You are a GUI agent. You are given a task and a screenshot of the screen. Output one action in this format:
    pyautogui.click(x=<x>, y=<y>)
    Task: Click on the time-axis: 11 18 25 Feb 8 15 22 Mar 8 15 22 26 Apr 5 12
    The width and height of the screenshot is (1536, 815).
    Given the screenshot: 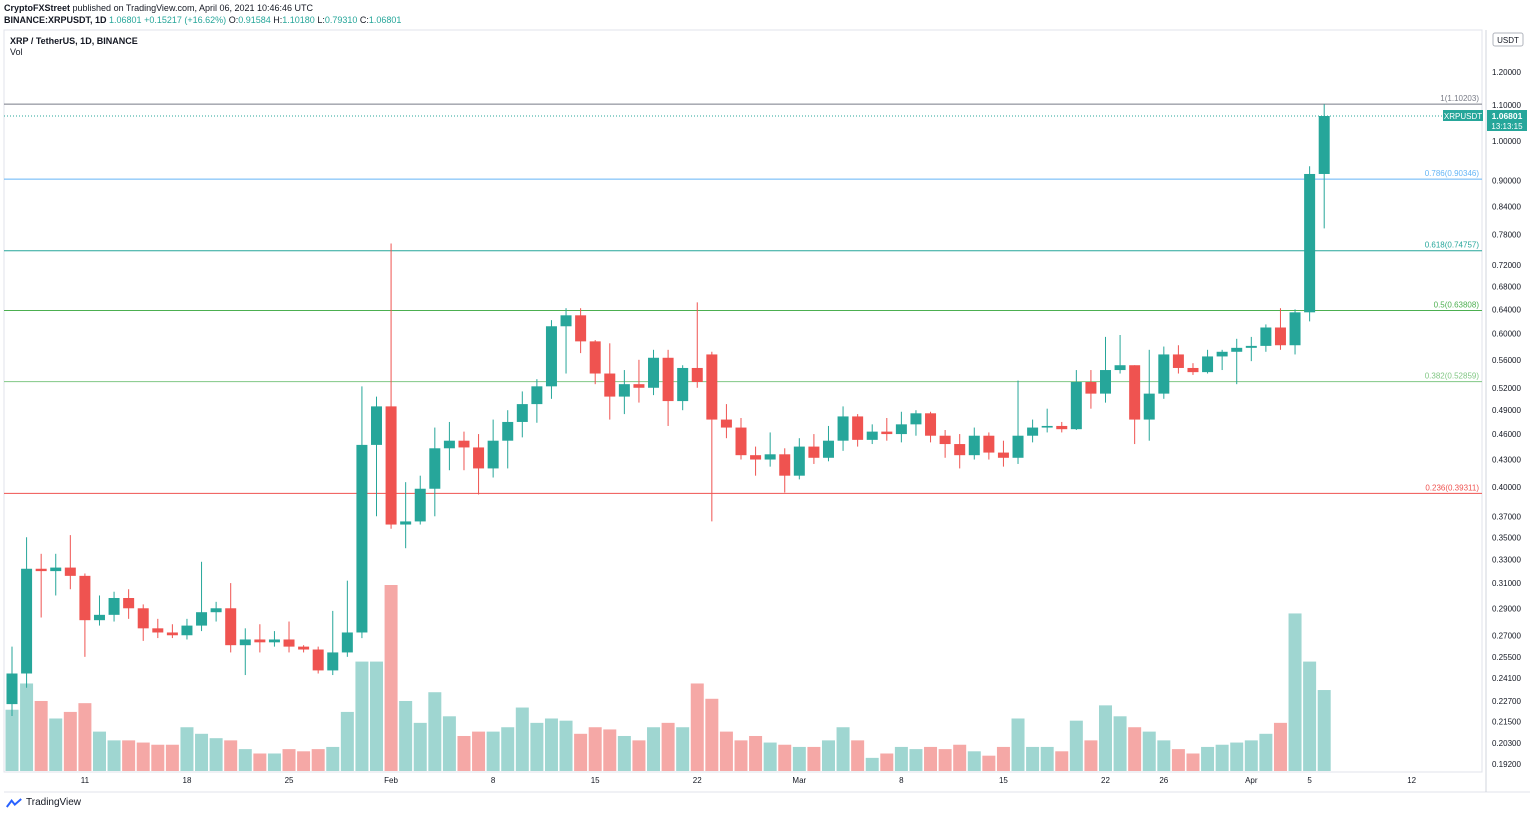 What is the action you would take?
    pyautogui.click(x=749, y=780)
    